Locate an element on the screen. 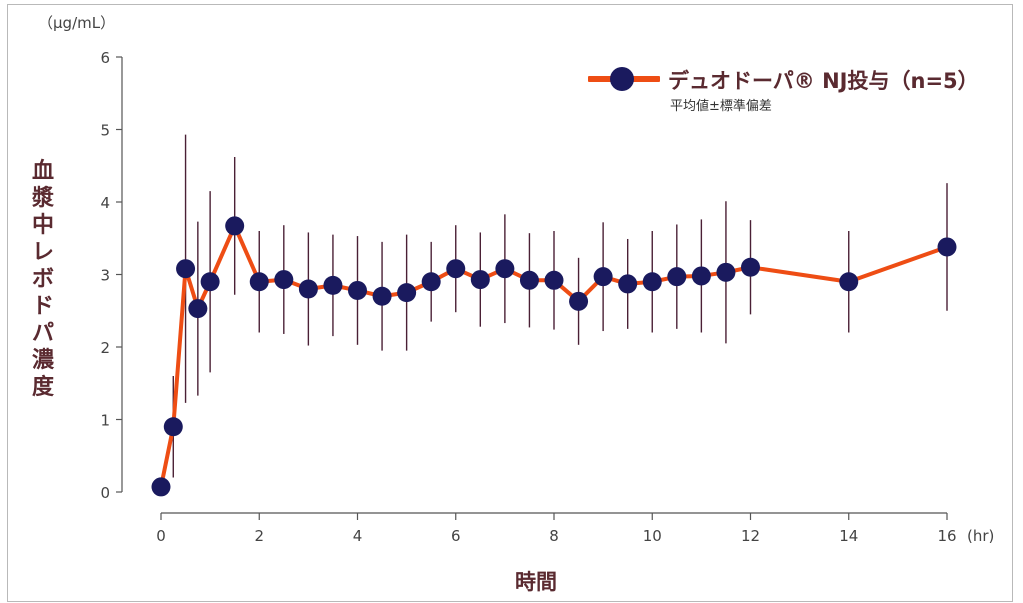 This screenshot has width=1023, height=603. x-tick-label: 6 is located at coordinates (456, 536).